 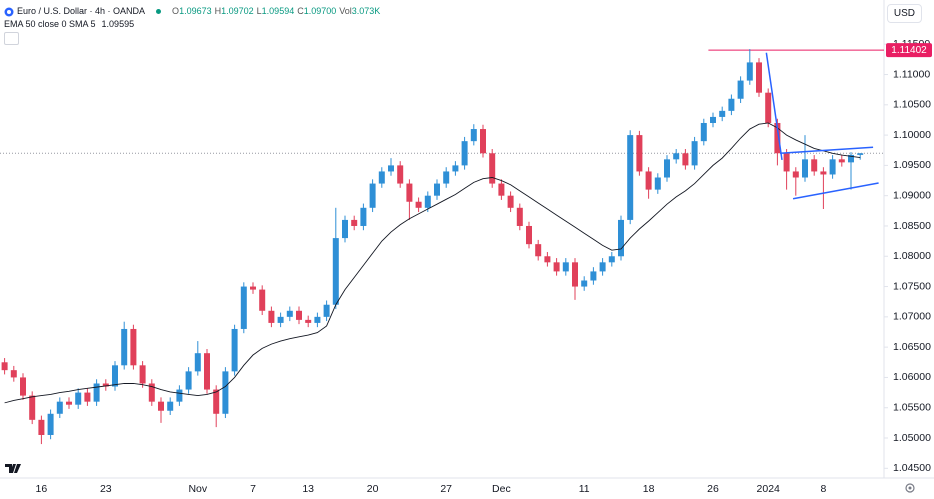 I want to click on x-tick-label: 23, so click(x=106, y=489).